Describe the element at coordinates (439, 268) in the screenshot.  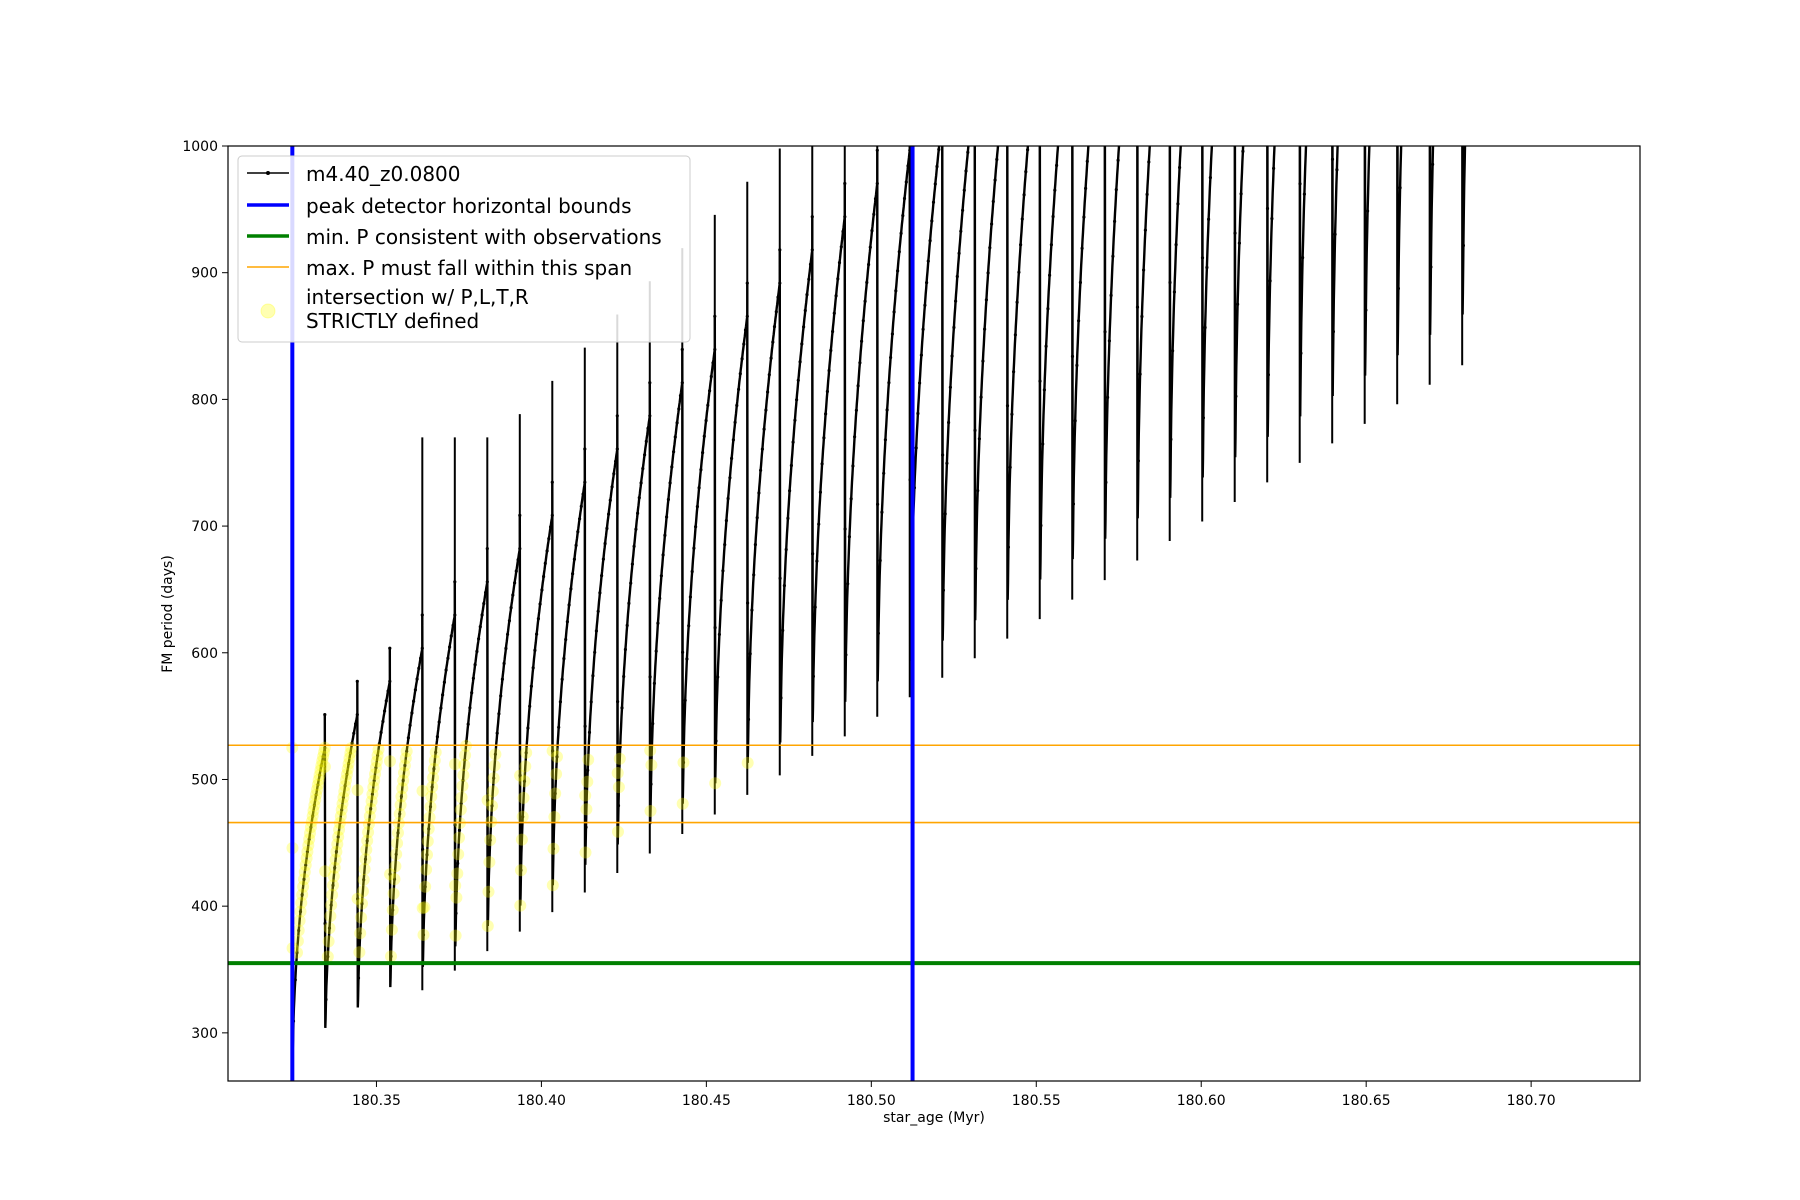
I see `legend-entry-max-p: max. P must fall within this span` at that location.